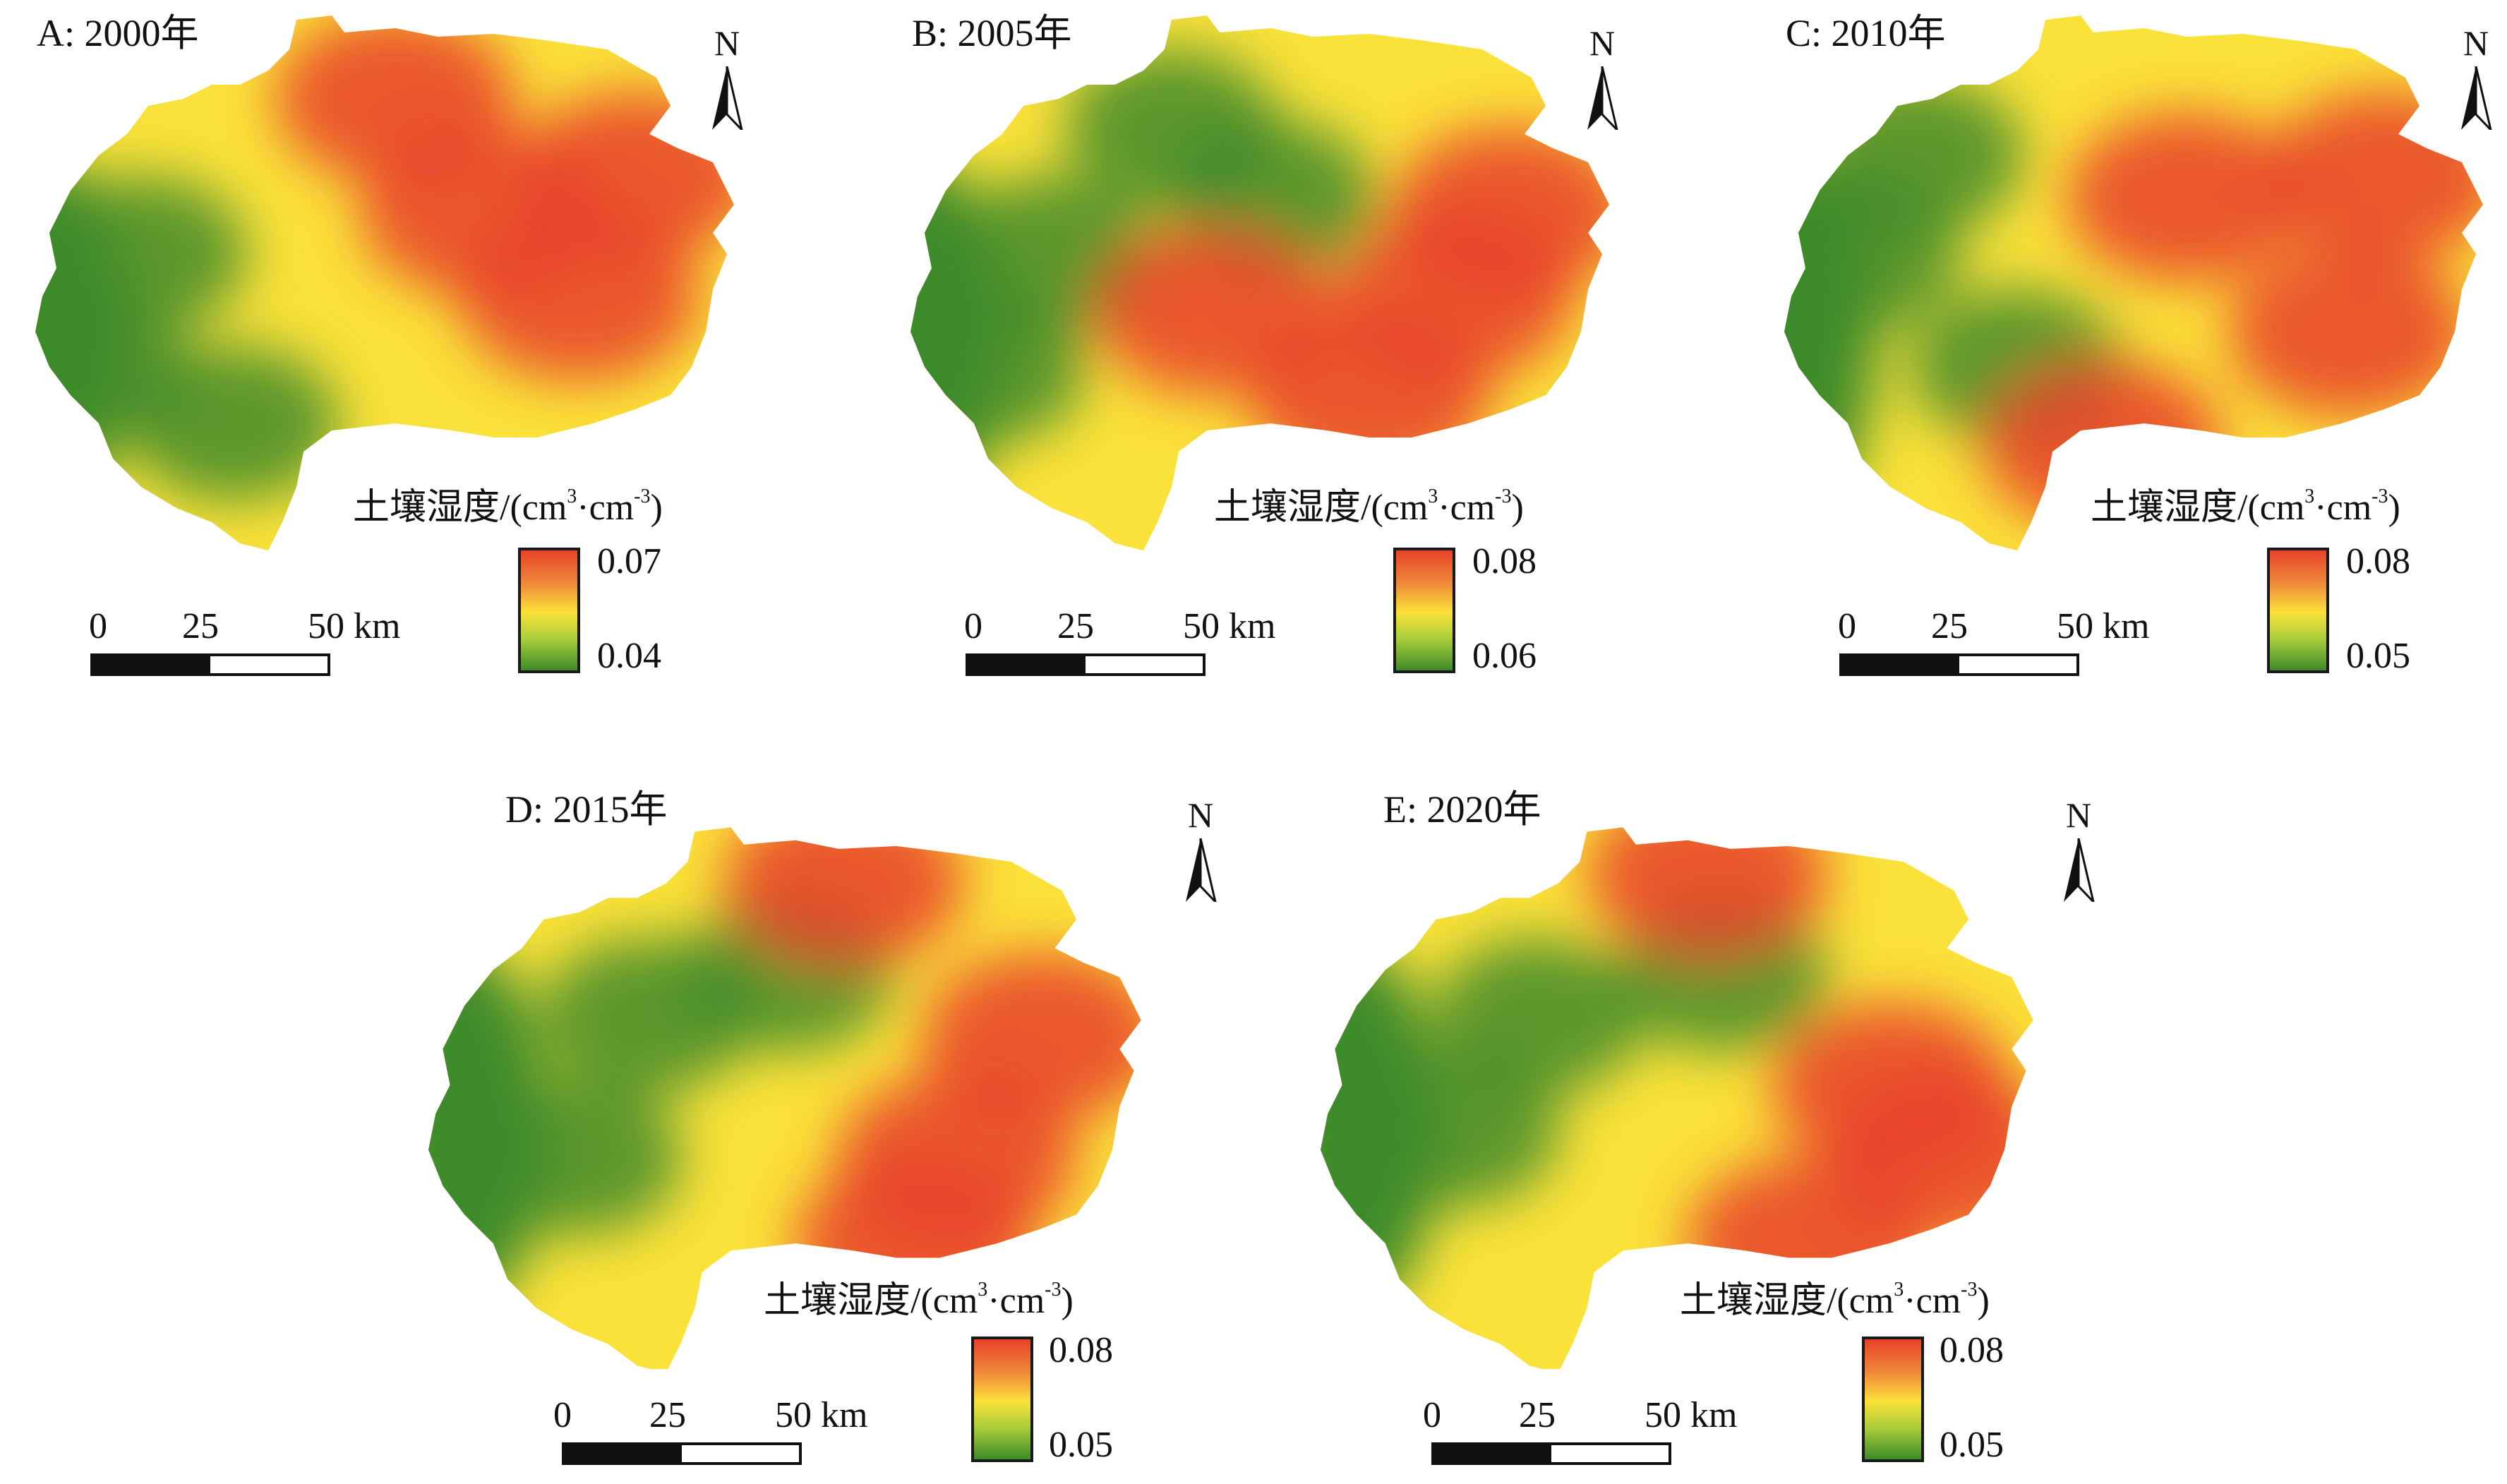 This screenshot has width=2507, height=1484. I want to click on panel-title: A: 2000年, so click(118, 33).